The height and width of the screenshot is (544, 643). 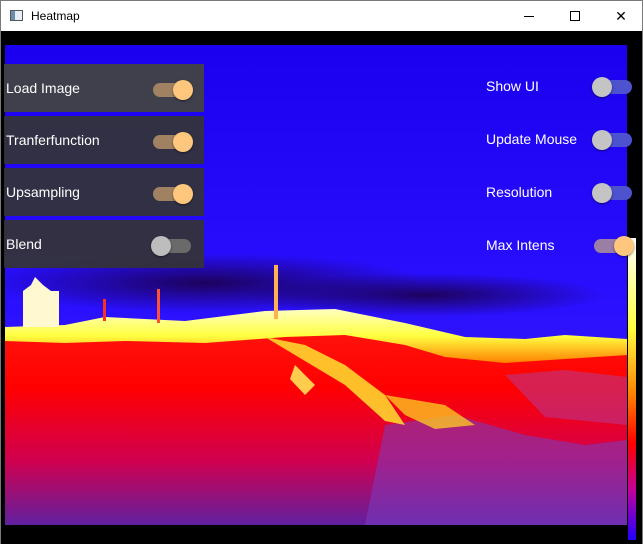 I want to click on transferfunction-toggle, so click(x=173, y=142).